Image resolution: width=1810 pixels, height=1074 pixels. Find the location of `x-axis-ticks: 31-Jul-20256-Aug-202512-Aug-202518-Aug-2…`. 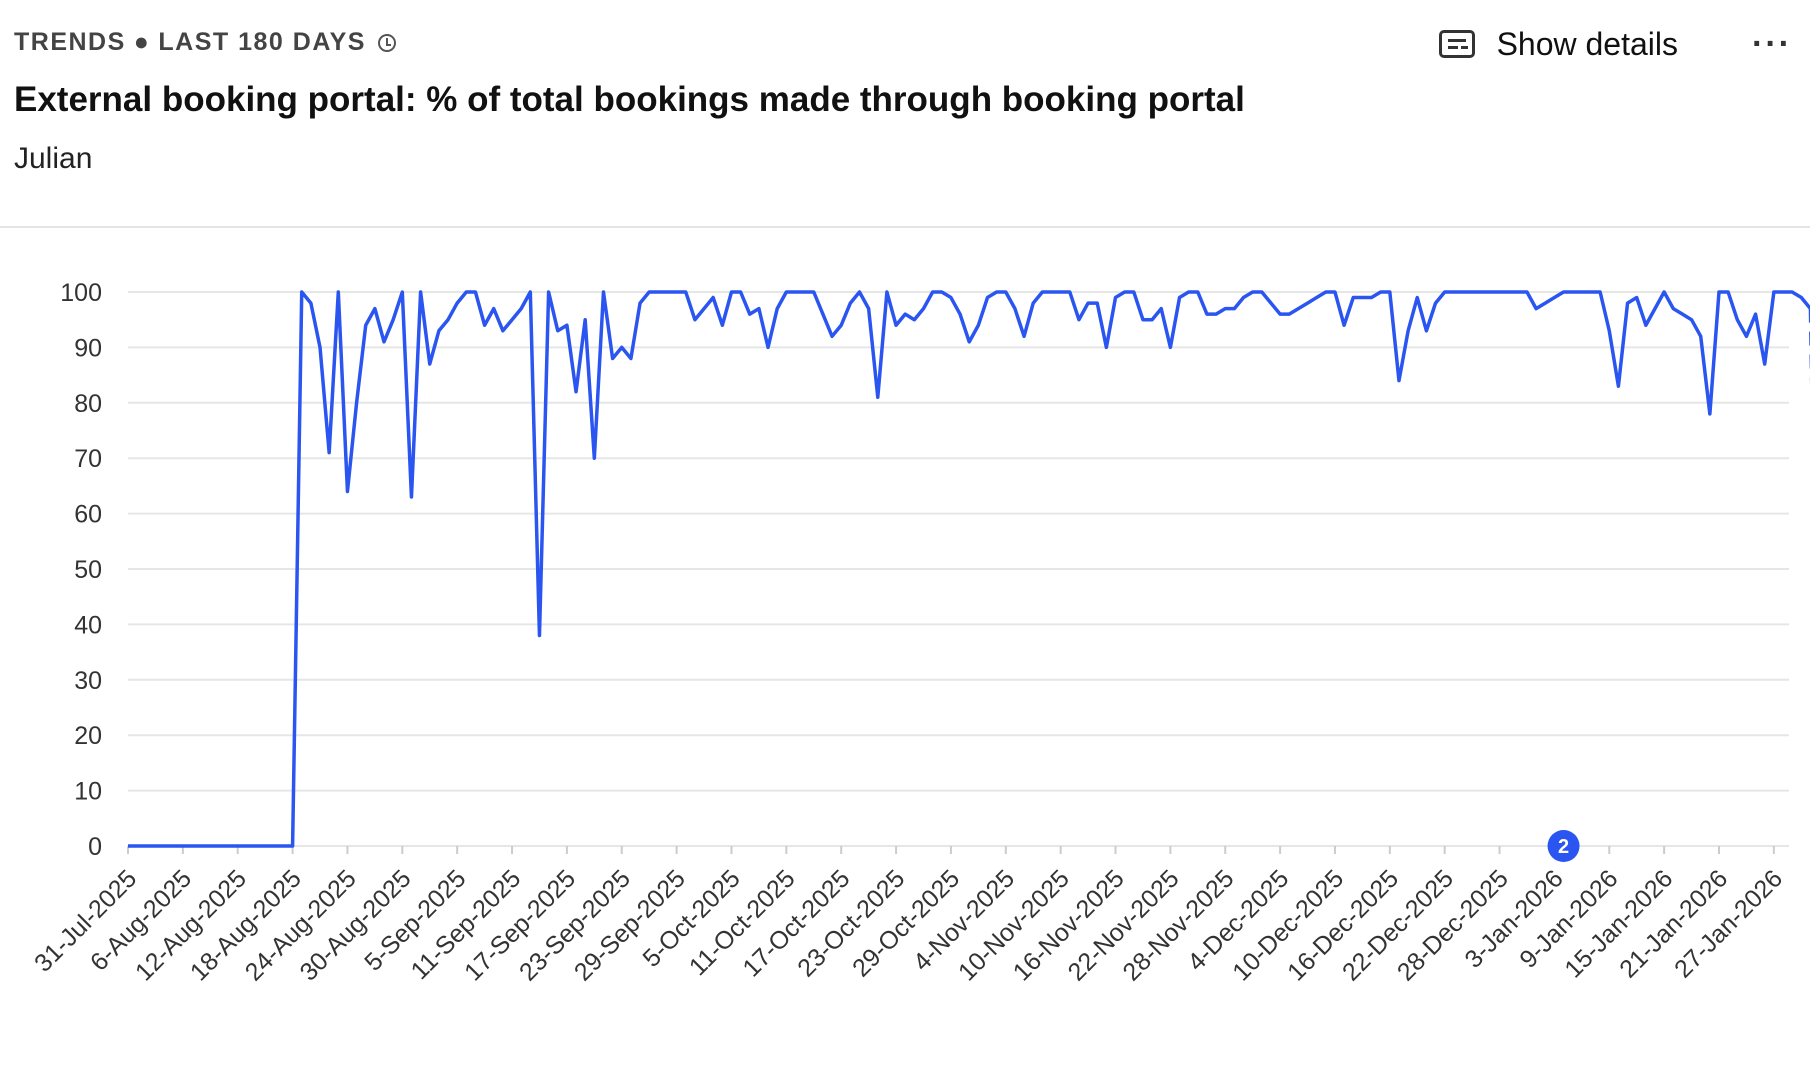

x-axis-ticks: 31-Jul-20256-Aug-202512-Aug-202518-Aug-2… is located at coordinates (908, 916).